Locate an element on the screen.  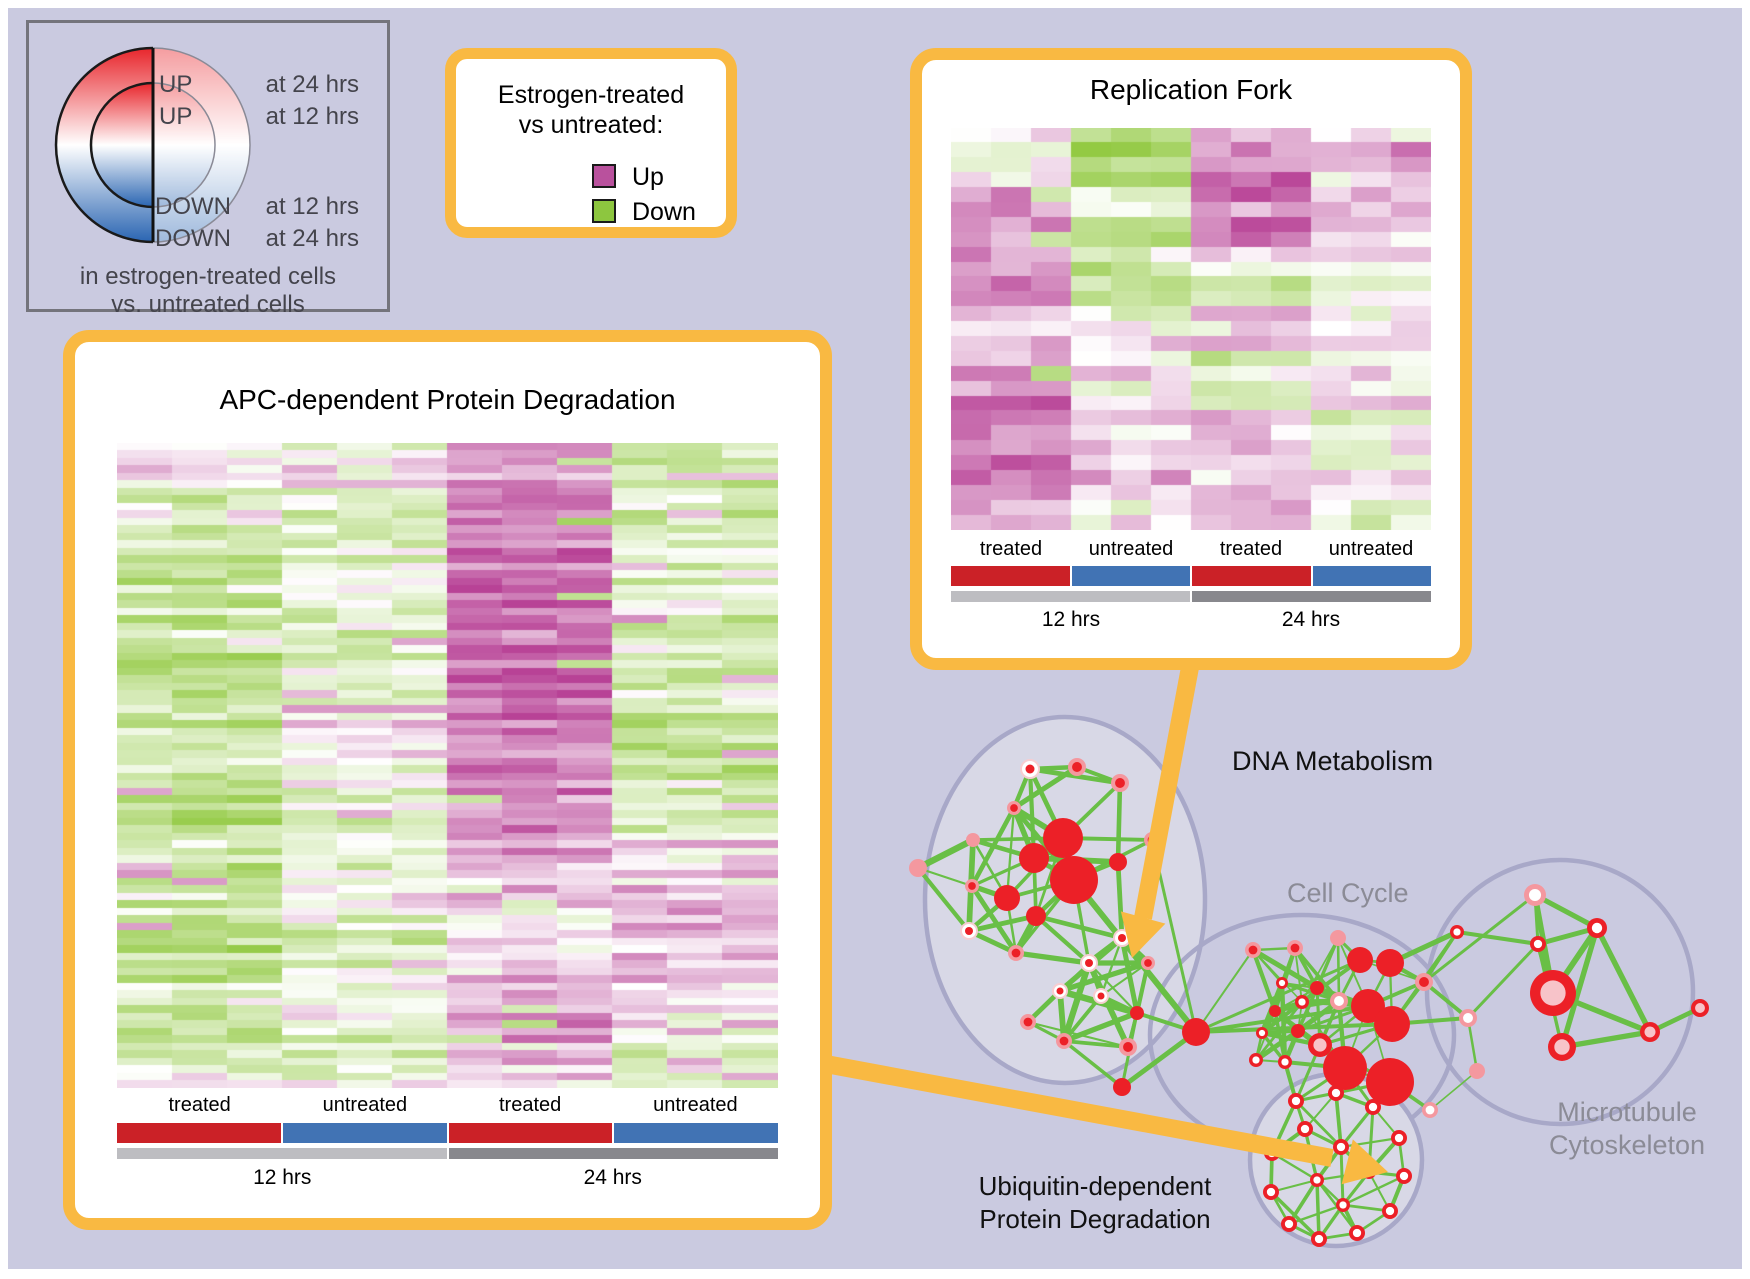
group-label: untreated is located at coordinates (1371, 549).